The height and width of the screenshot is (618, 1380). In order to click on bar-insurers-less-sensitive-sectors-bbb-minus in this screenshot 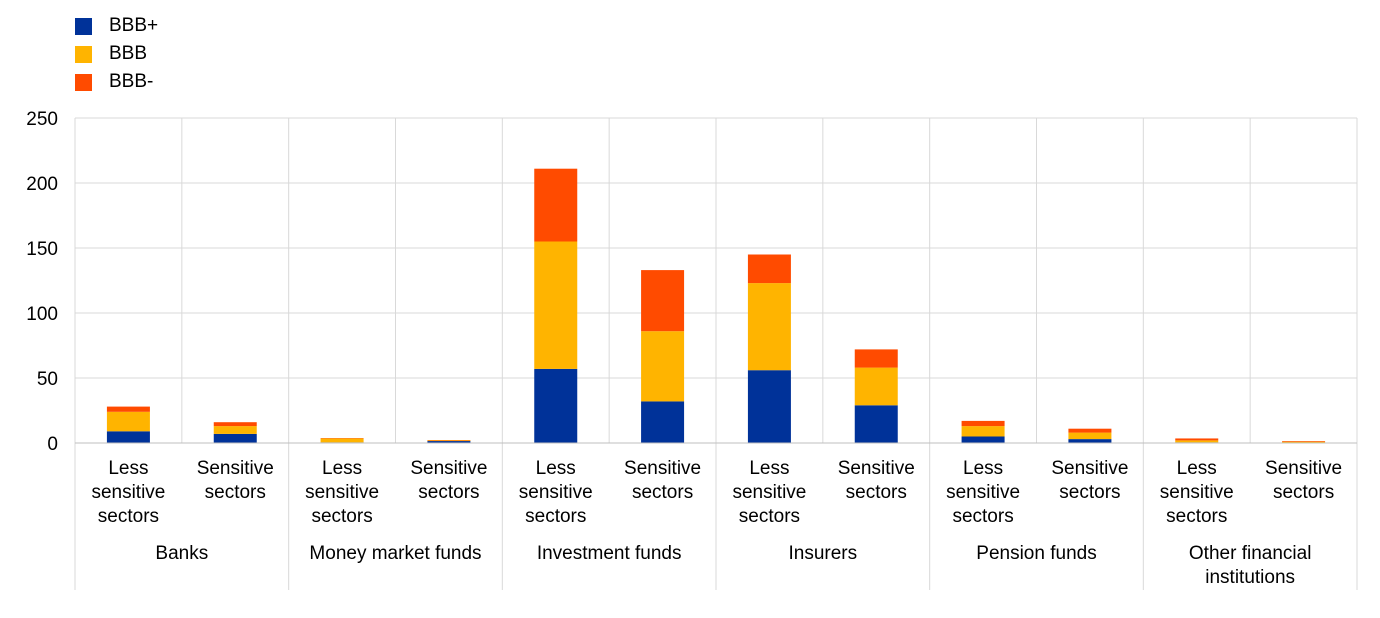, I will do `click(769, 269)`.